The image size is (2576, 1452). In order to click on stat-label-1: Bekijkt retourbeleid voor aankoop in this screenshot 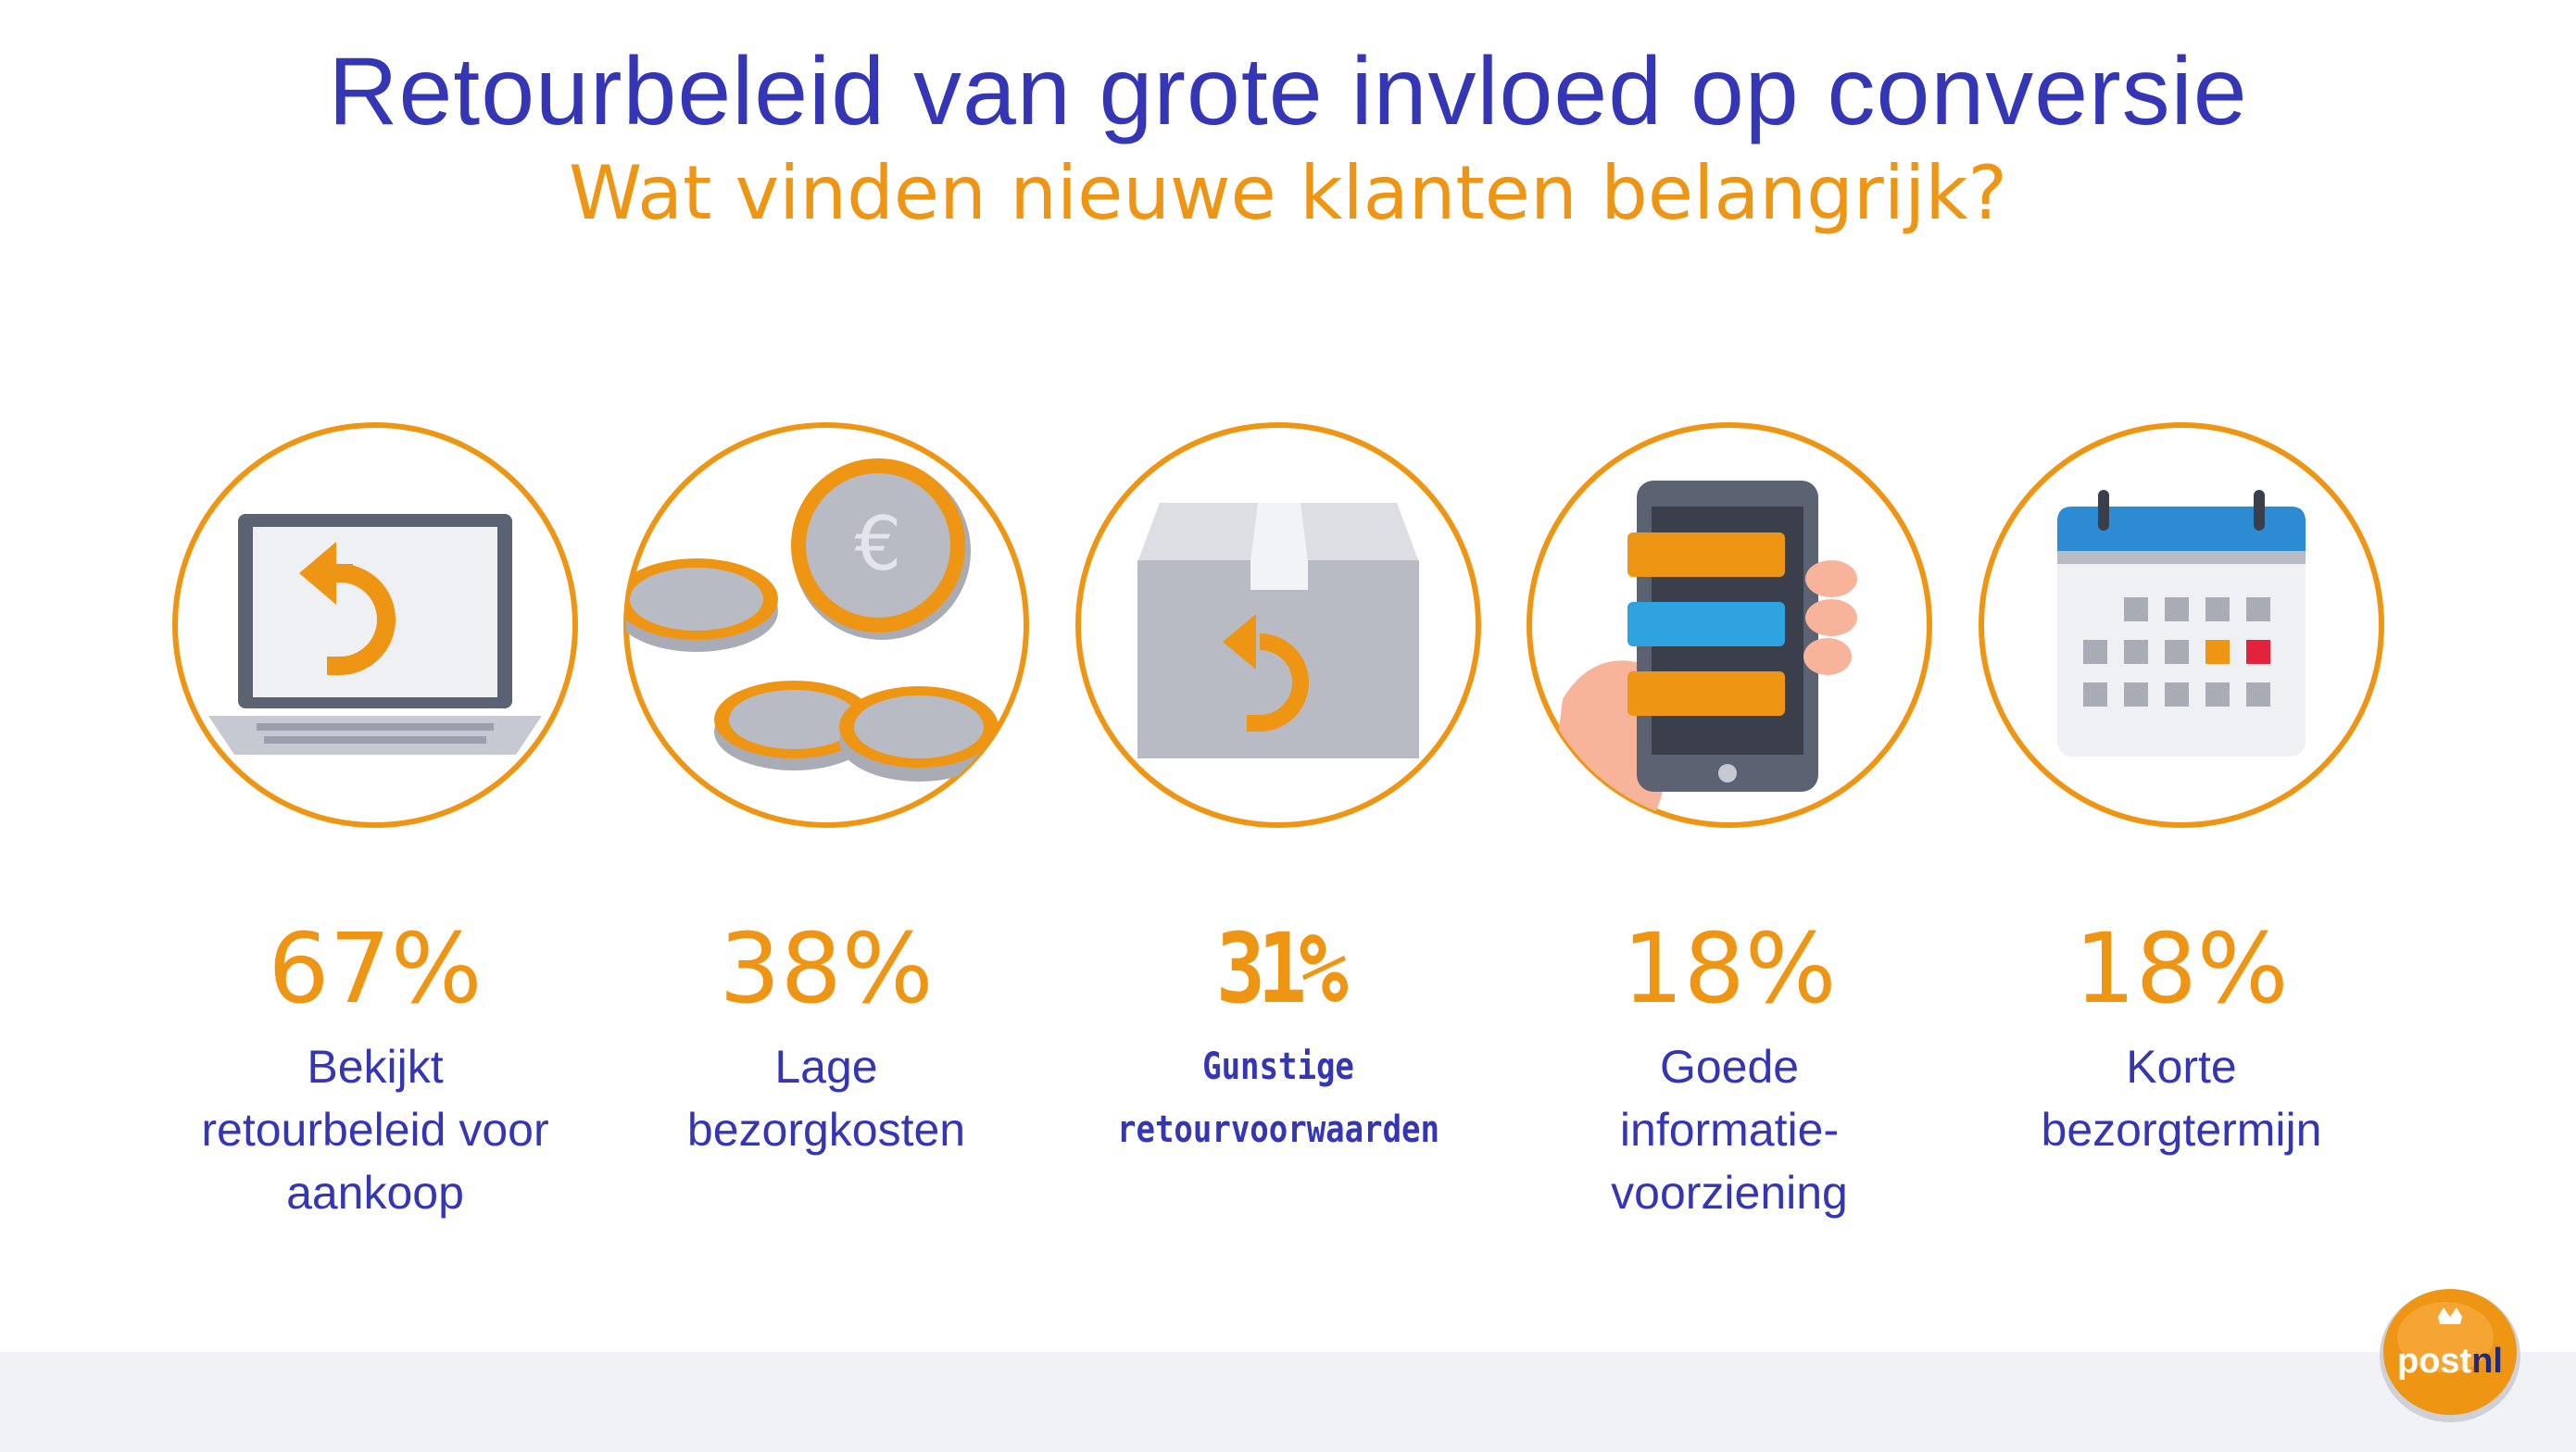, I will do `click(375, 1129)`.